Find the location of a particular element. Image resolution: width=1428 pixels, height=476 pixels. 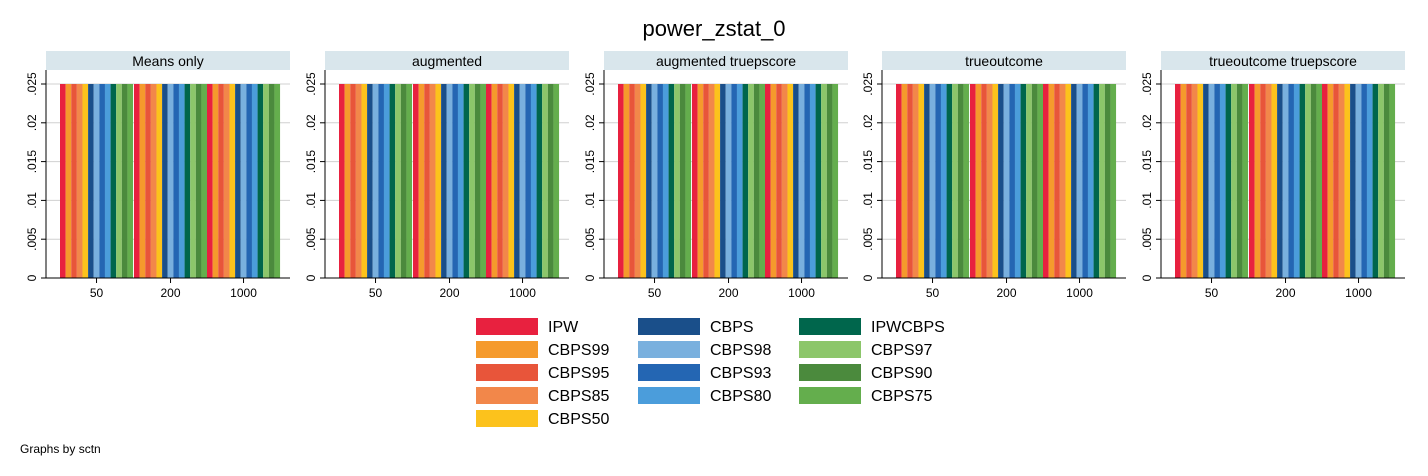

y-tick-label: .015 is located at coordinates (32, 162).